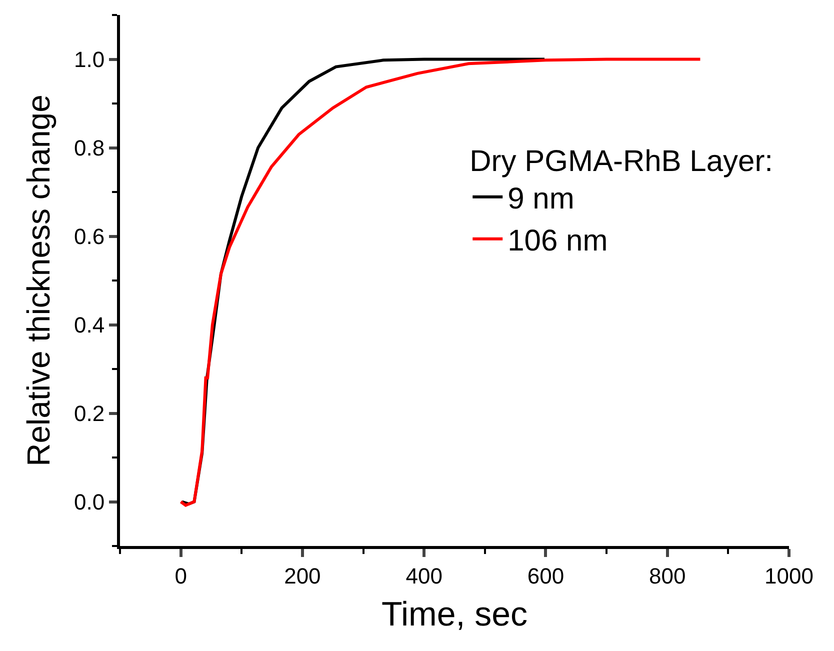 The height and width of the screenshot is (651, 834). What do you see at coordinates (667, 575) in the screenshot?
I see `x-tick-label: 800` at bounding box center [667, 575].